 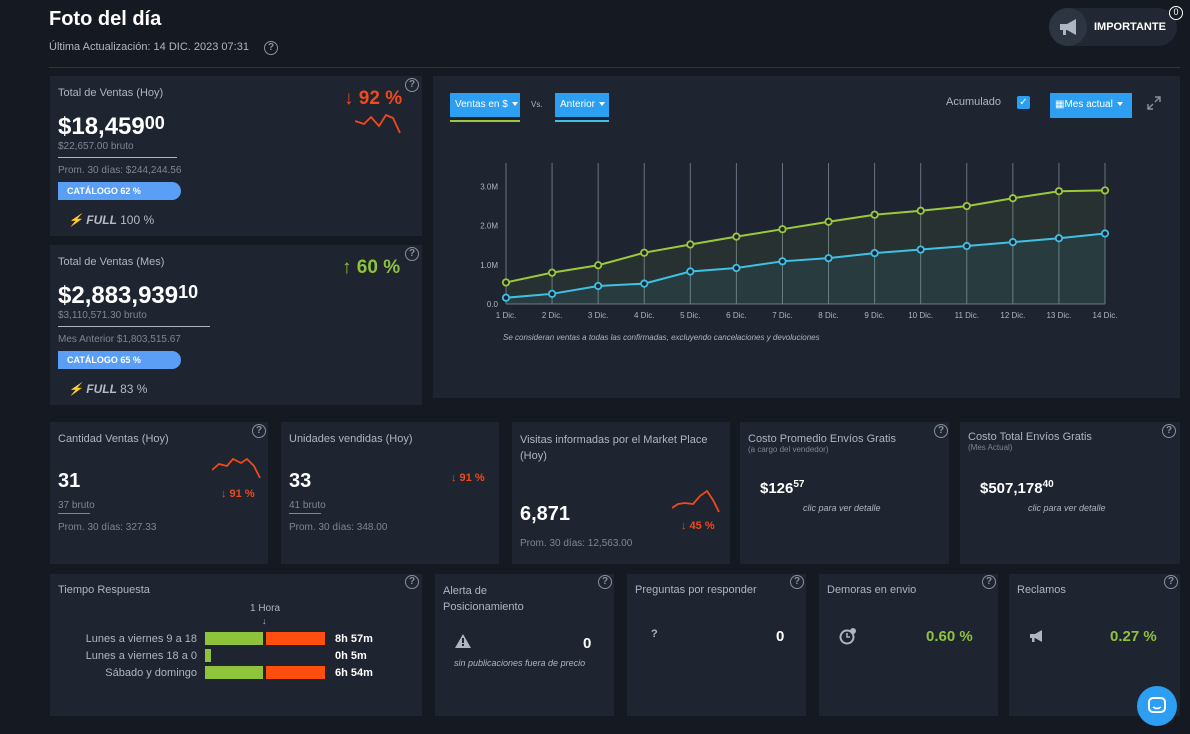 I want to click on chat-icon, so click(x=1157, y=705).